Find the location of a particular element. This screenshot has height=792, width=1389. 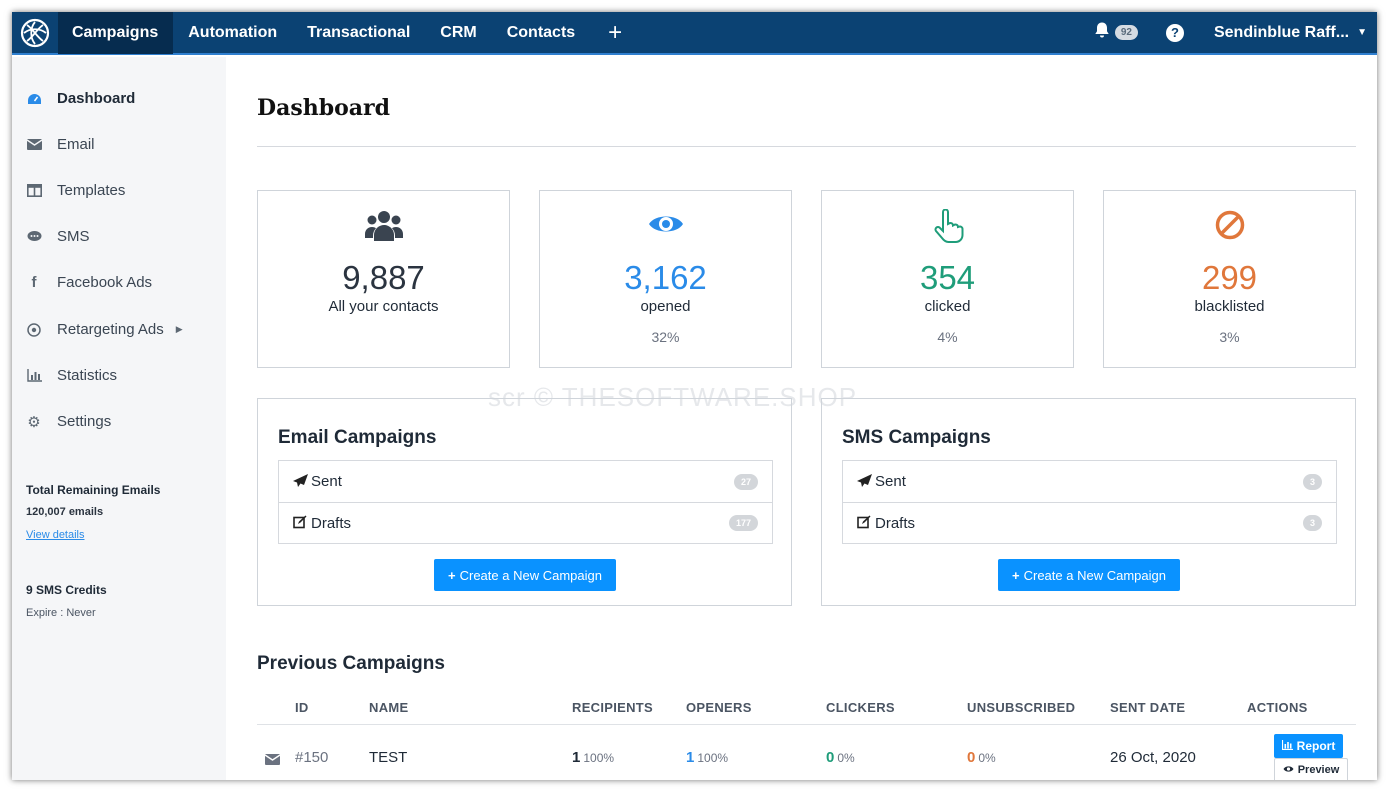

sidebar-item-dashboard: Dashboard is located at coordinates (80, 98).